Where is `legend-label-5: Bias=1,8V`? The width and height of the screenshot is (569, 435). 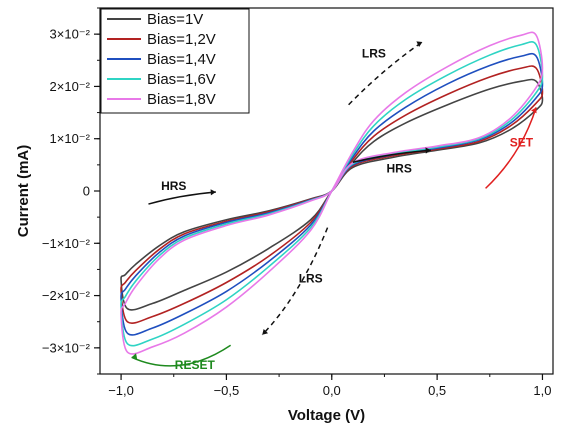
legend-label-5: Bias=1,8V is located at coordinates (181, 99).